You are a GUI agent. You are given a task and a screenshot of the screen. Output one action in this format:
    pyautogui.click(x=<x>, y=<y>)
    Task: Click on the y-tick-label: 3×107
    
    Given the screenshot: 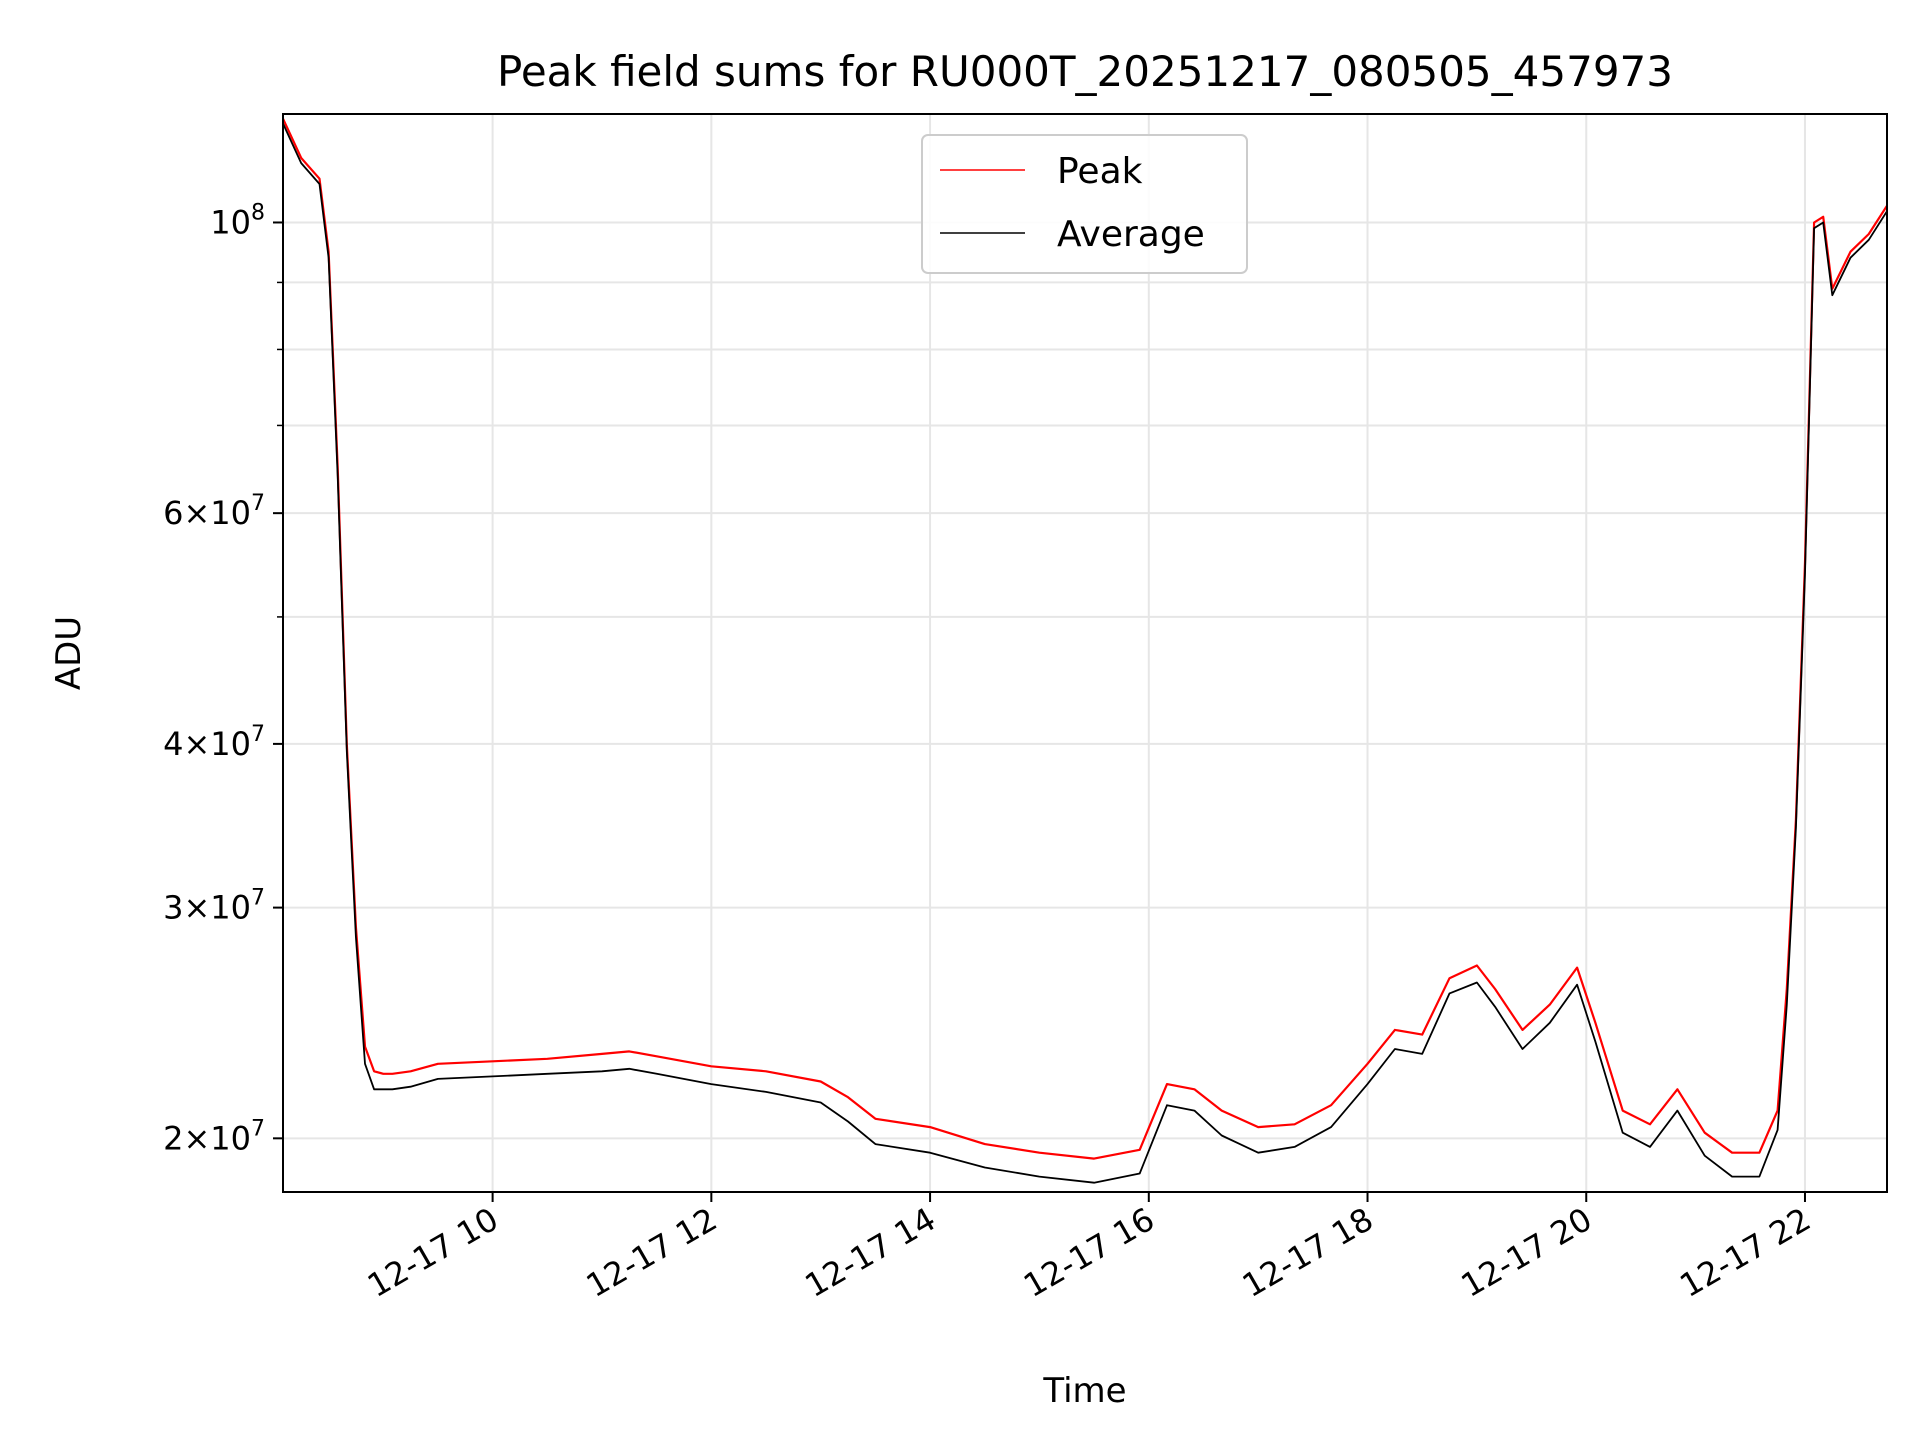 What is the action you would take?
    pyautogui.click(x=214, y=906)
    